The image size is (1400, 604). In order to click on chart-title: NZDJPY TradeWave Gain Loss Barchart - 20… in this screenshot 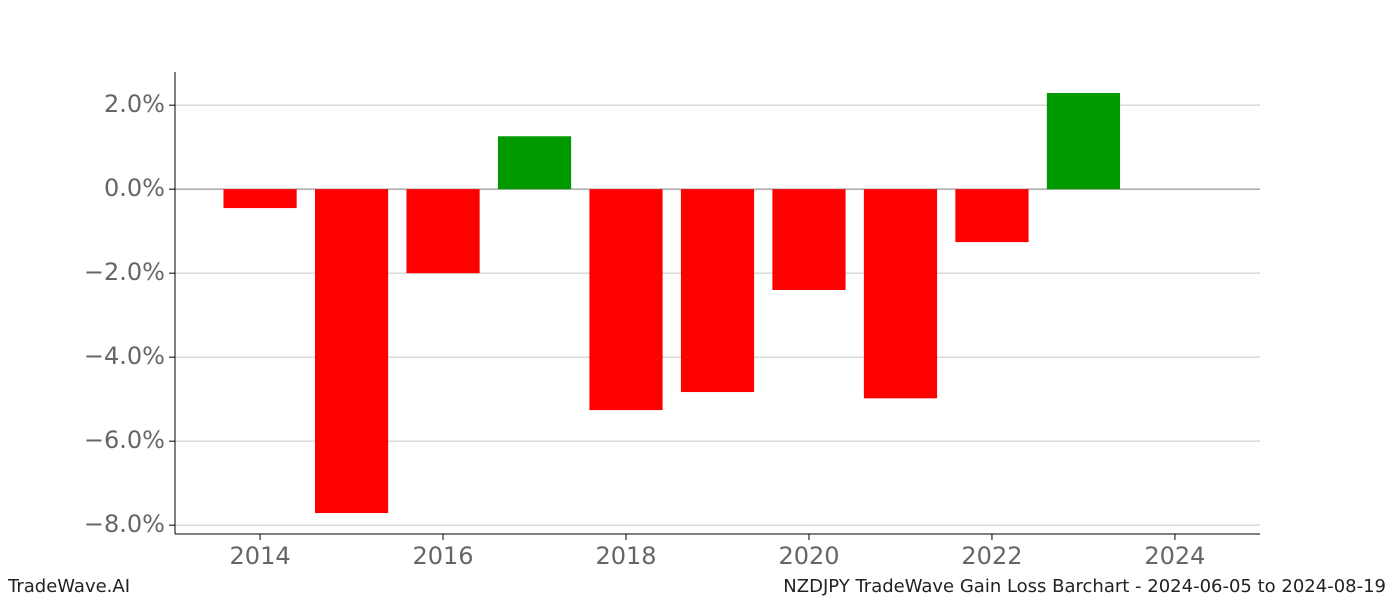, I will do `click(1084, 586)`.